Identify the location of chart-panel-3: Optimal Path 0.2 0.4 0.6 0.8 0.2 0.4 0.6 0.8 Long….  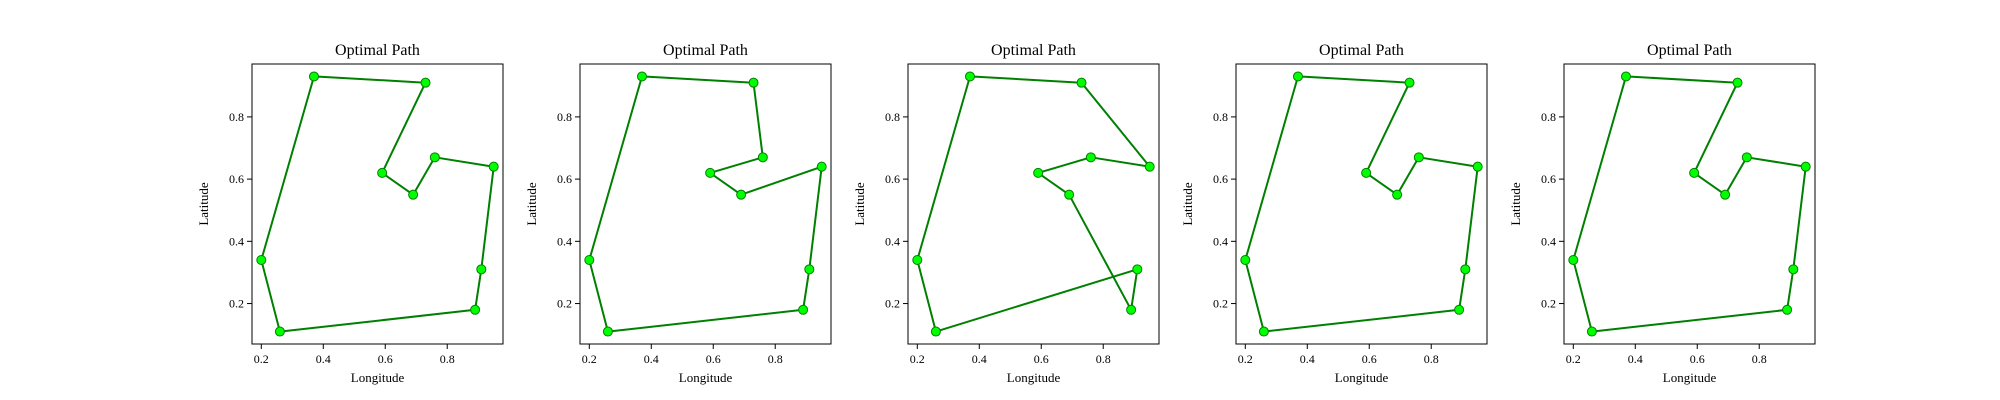
(1006, 213).